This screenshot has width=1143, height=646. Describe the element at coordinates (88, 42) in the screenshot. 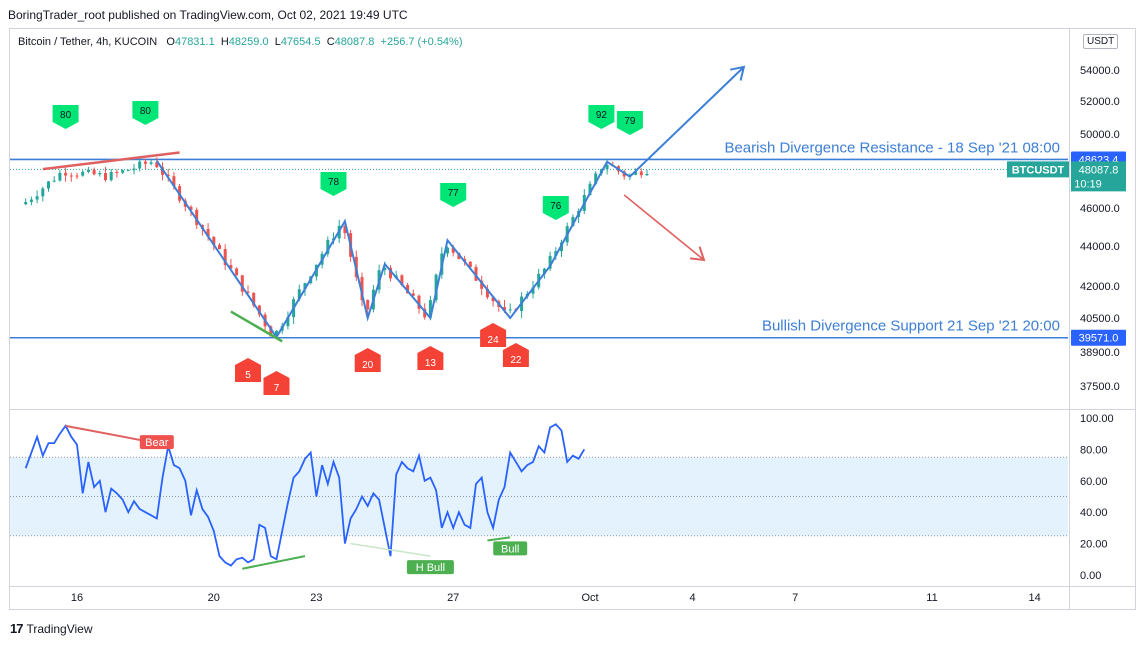

I see `symbol-title: Bitcoin / Tether, 4h, KUCOIN` at that location.